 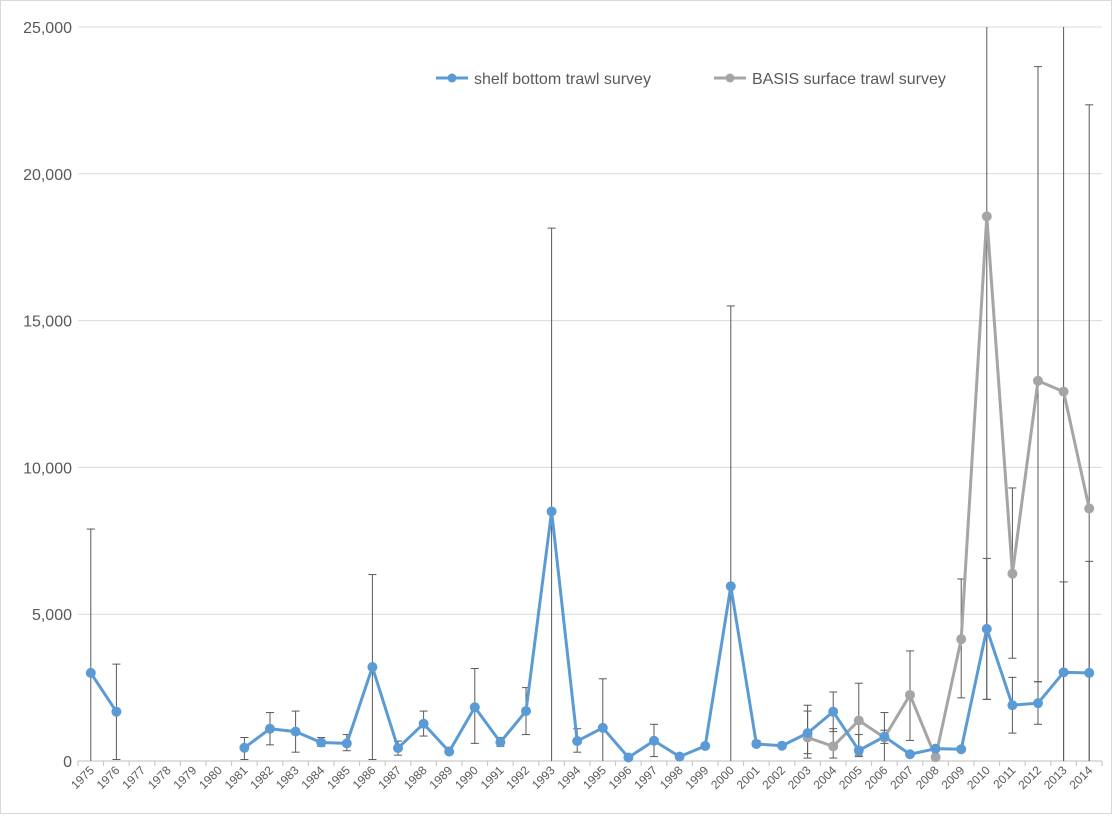 What do you see at coordinates (47, 395) in the screenshot?
I see `y-axis: 0 5,000 10,000 15,000 20,000 25,000` at bounding box center [47, 395].